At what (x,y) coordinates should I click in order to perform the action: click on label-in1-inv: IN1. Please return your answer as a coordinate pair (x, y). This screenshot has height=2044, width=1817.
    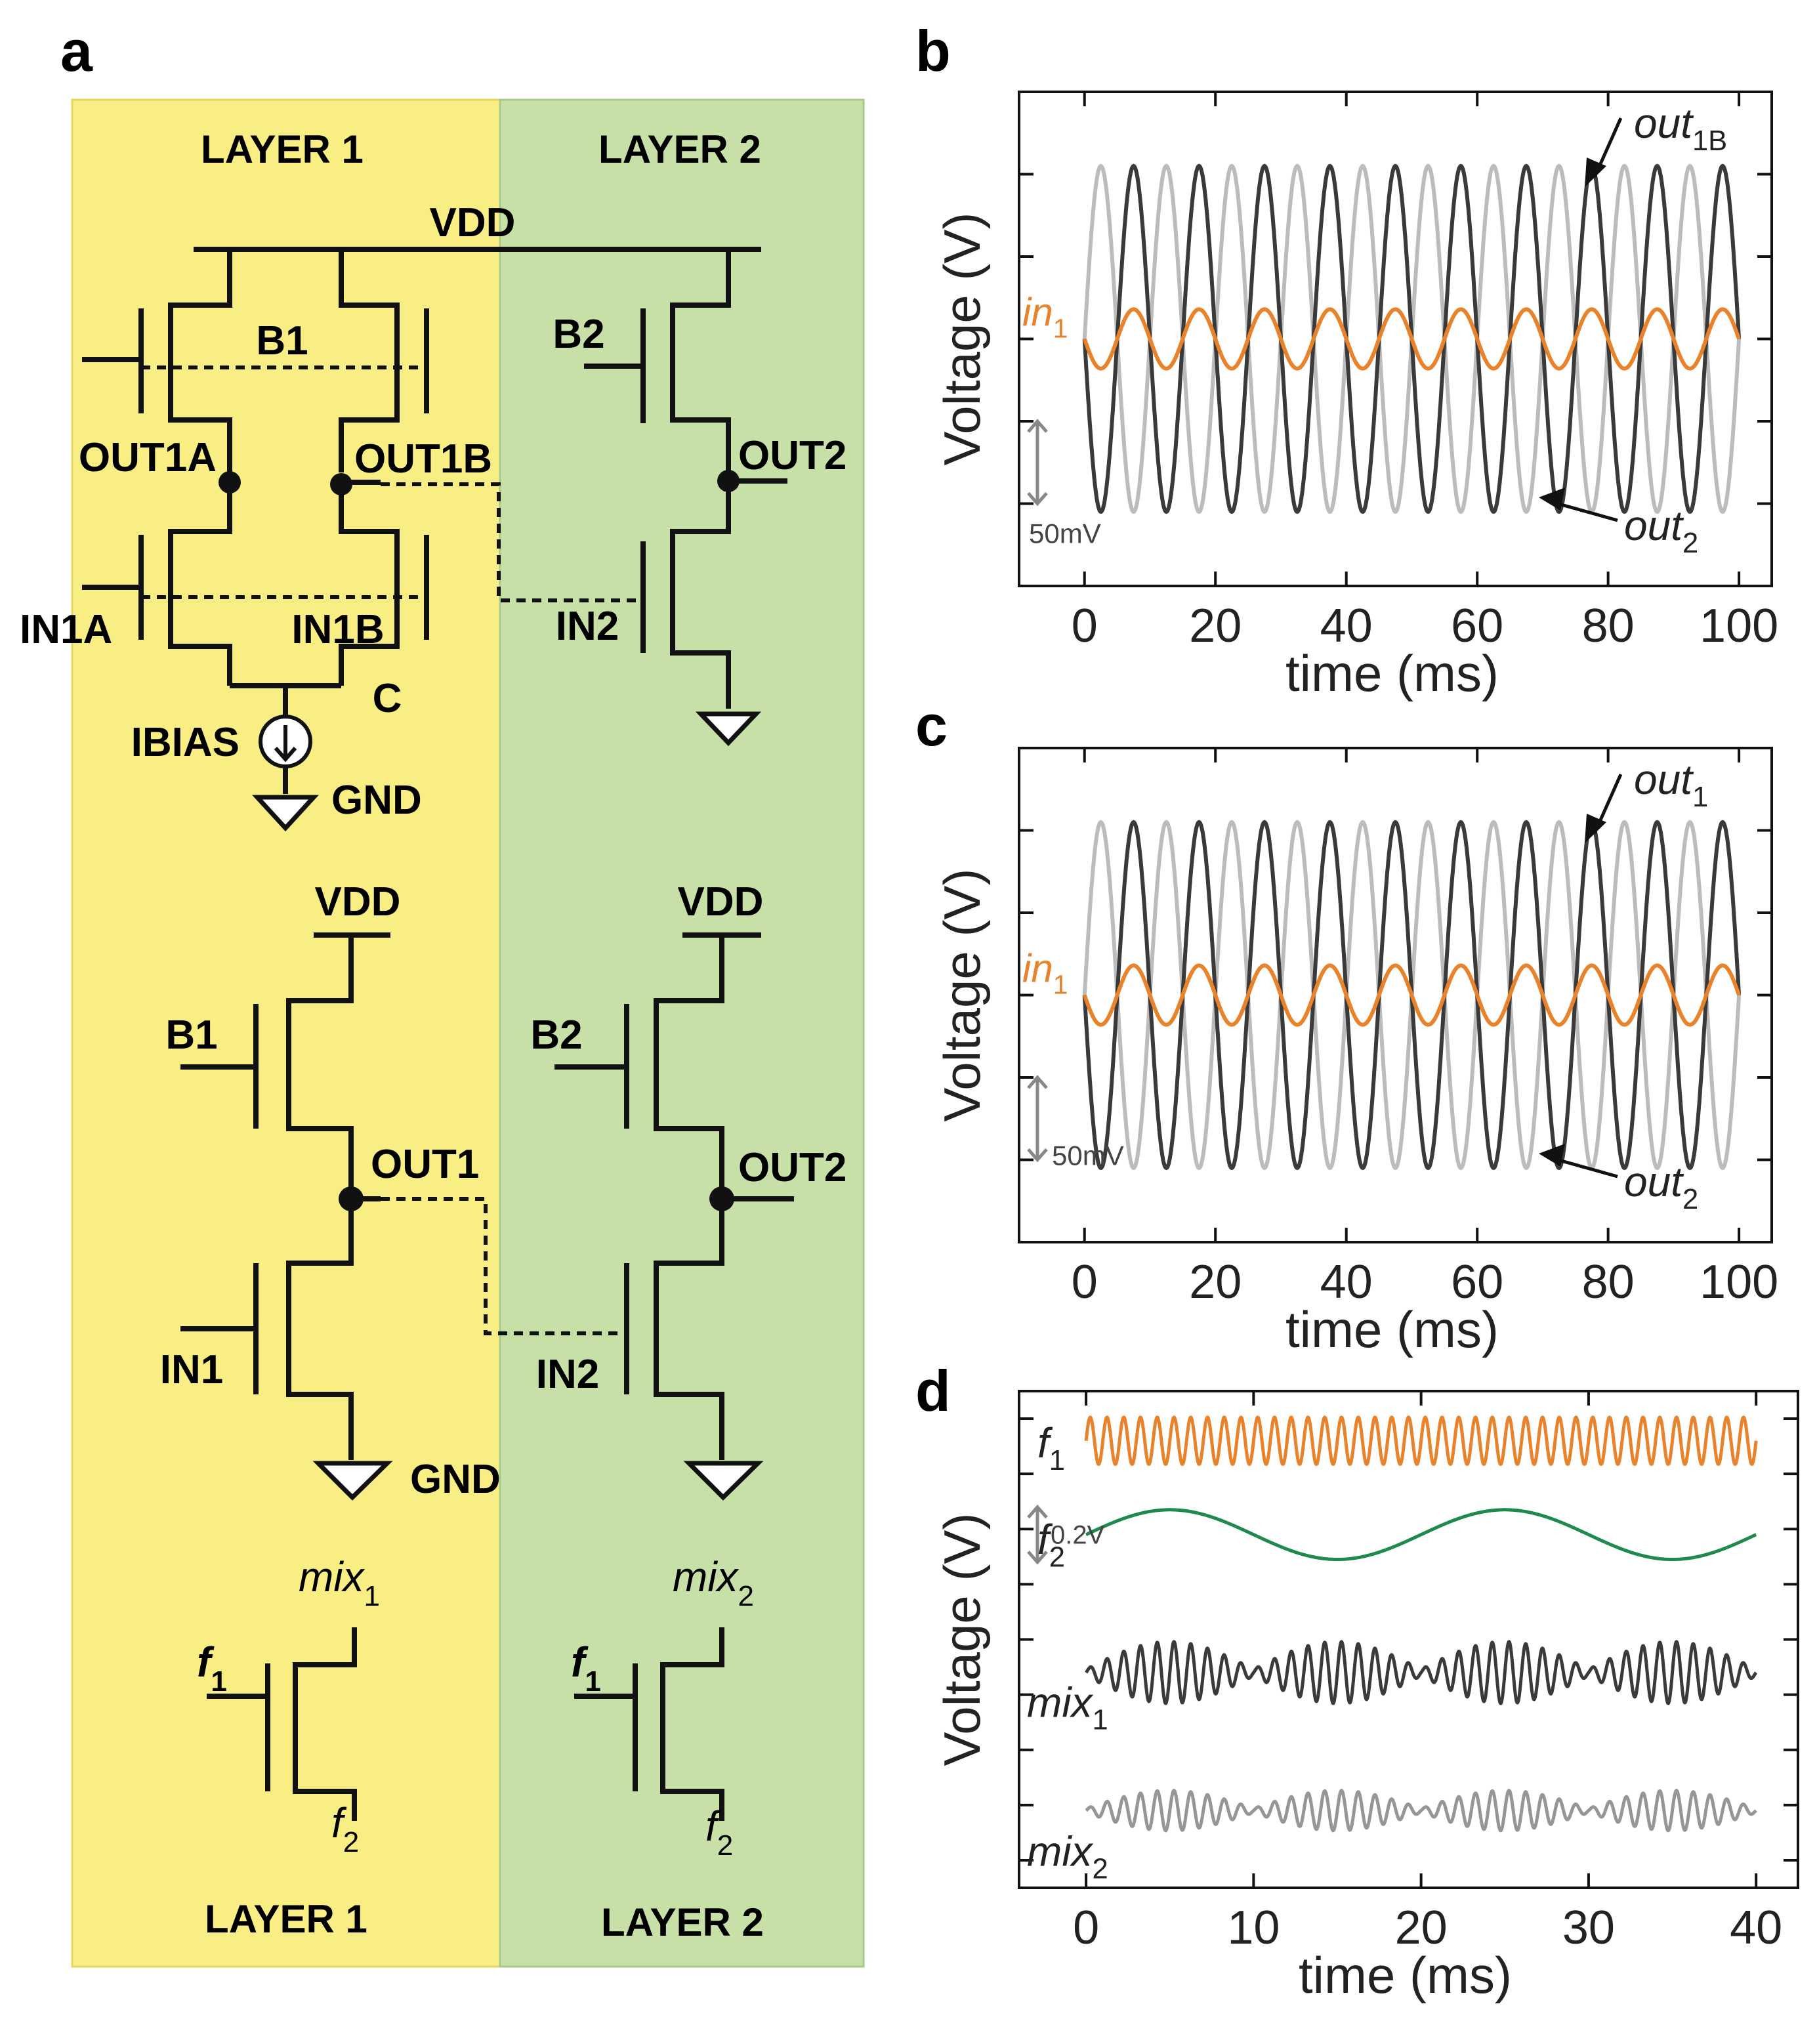
    Looking at the image, I should click on (191, 1370).